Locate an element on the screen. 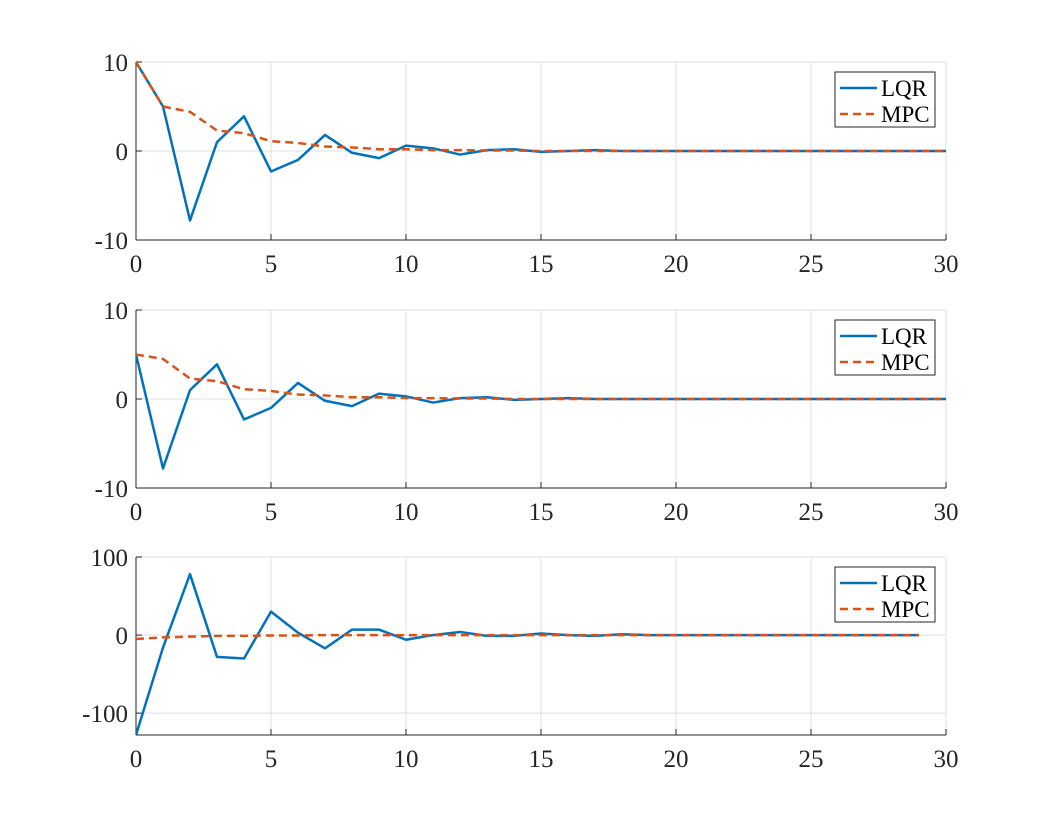 The image size is (1046, 826). y-tick-label: -100 is located at coordinates (105, 714).